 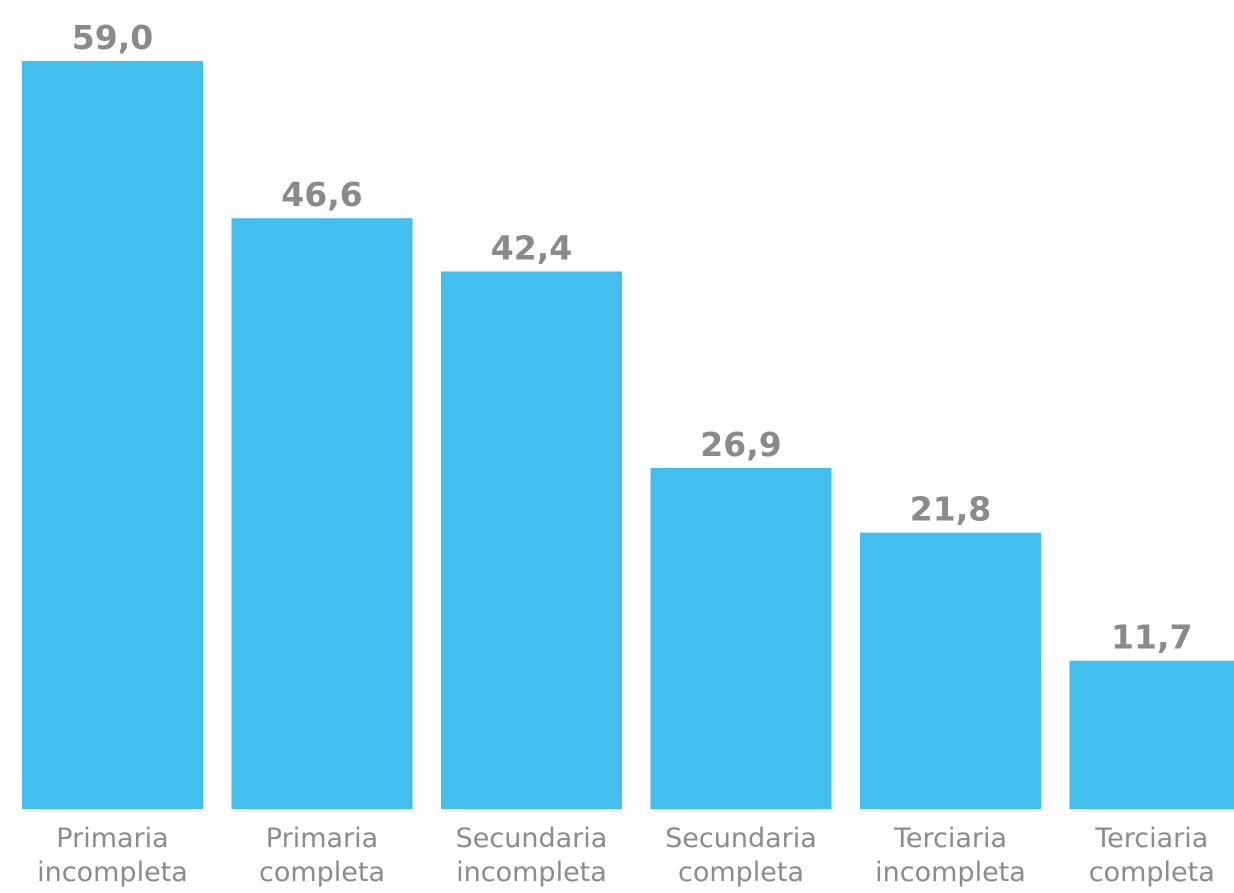 I want to click on category-label-3-line-1: completa, so click(x=741, y=872).